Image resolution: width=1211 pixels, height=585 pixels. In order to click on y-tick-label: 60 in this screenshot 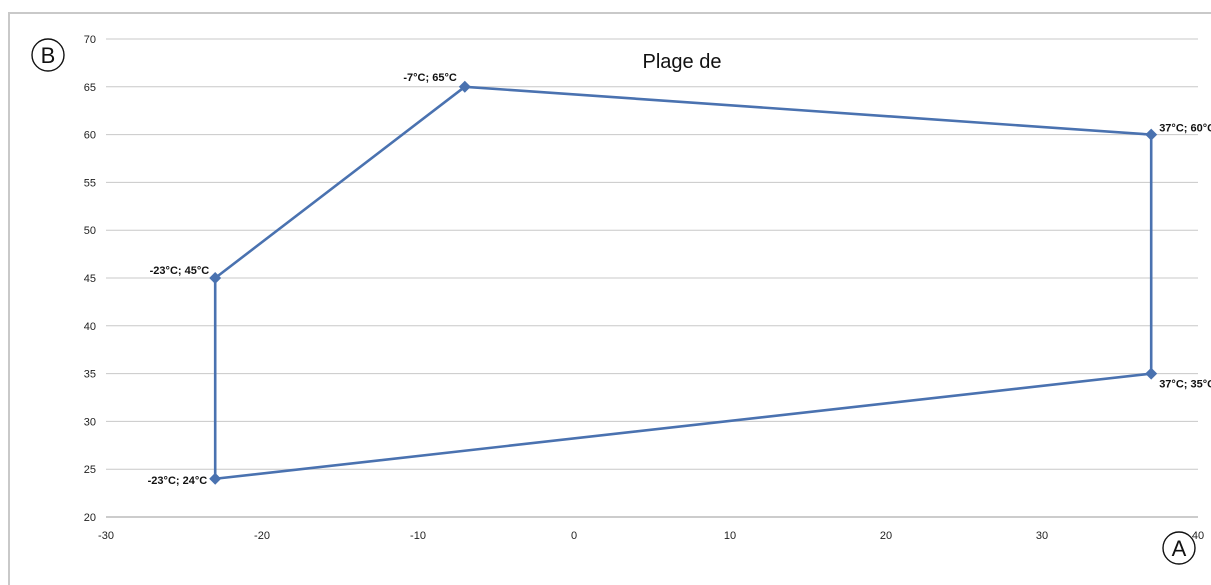, I will do `click(90, 136)`.